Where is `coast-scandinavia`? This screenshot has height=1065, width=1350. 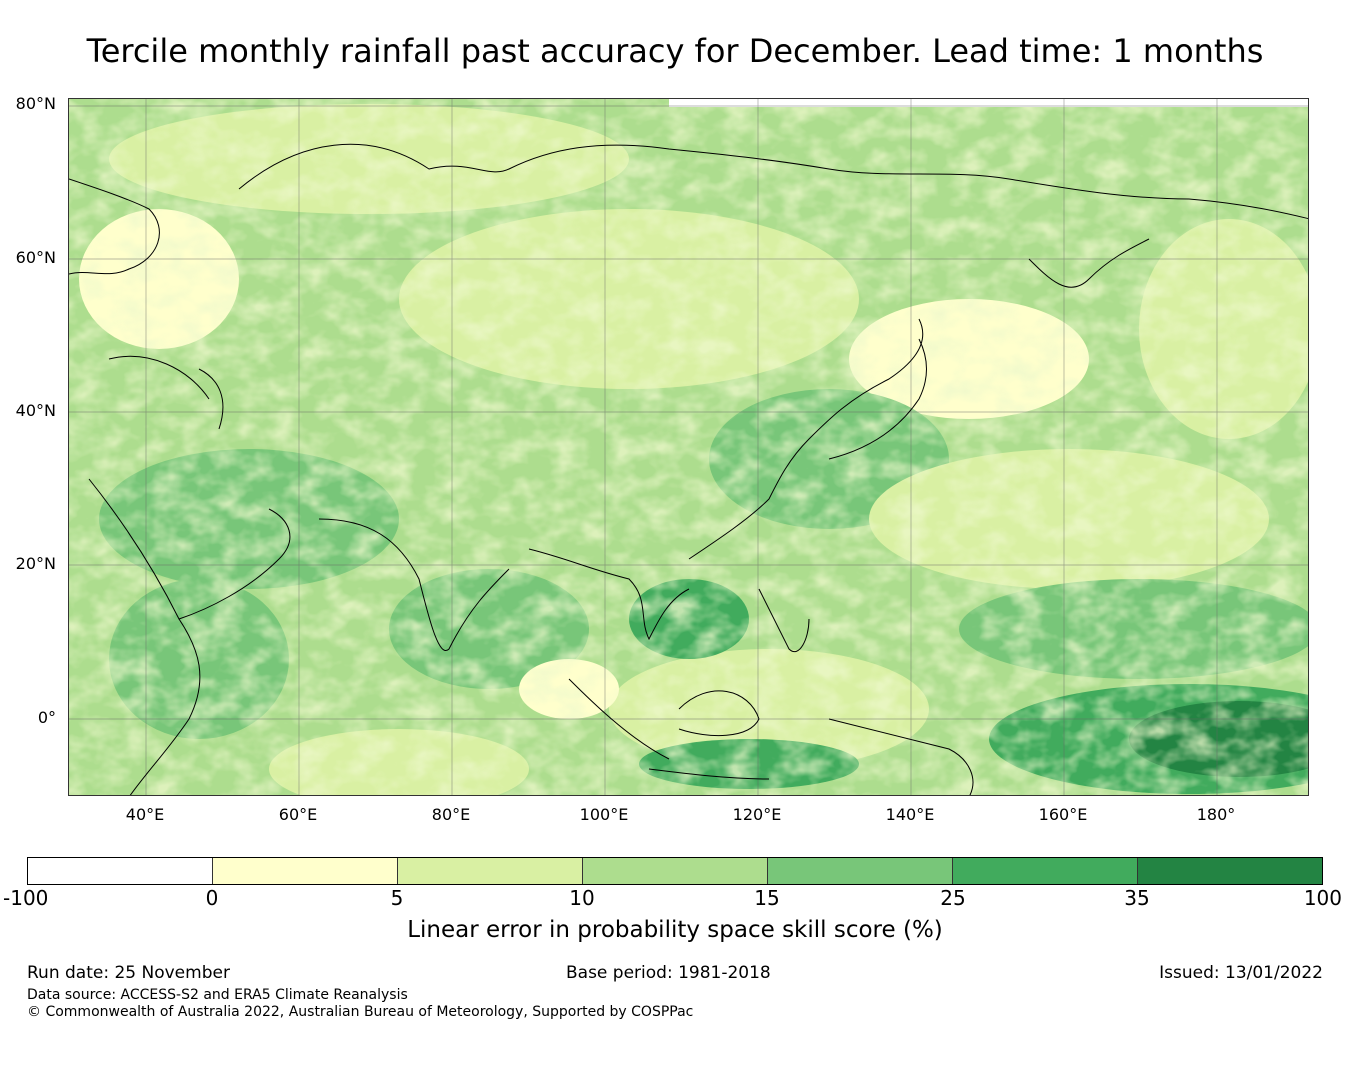 coast-scandinavia is located at coordinates (114, 226).